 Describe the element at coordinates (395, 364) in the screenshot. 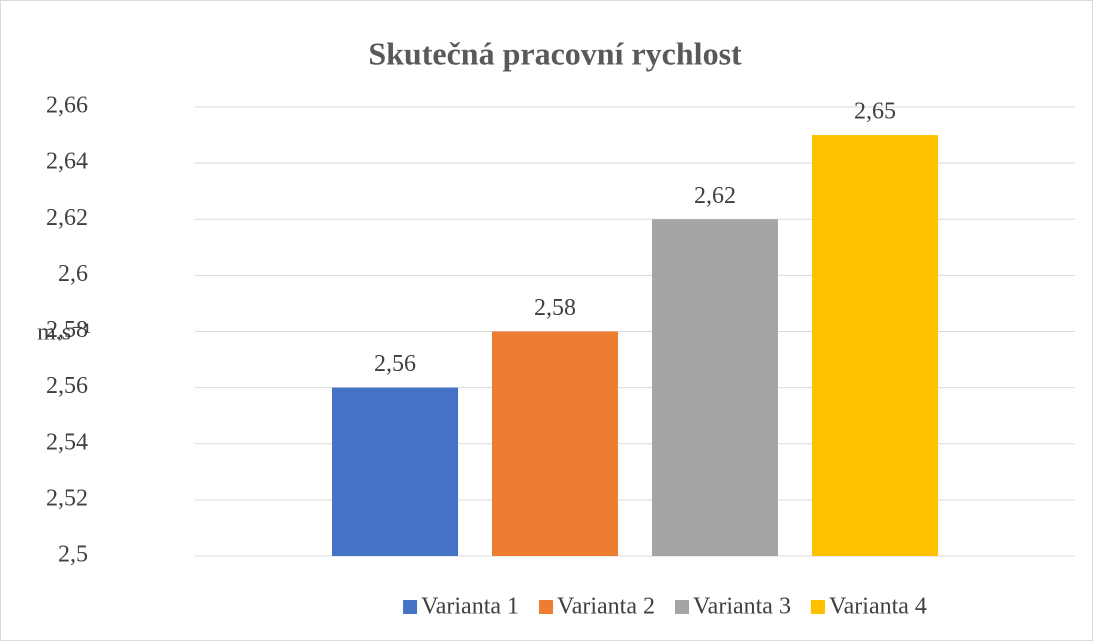

I see `data-label: 2,56` at that location.